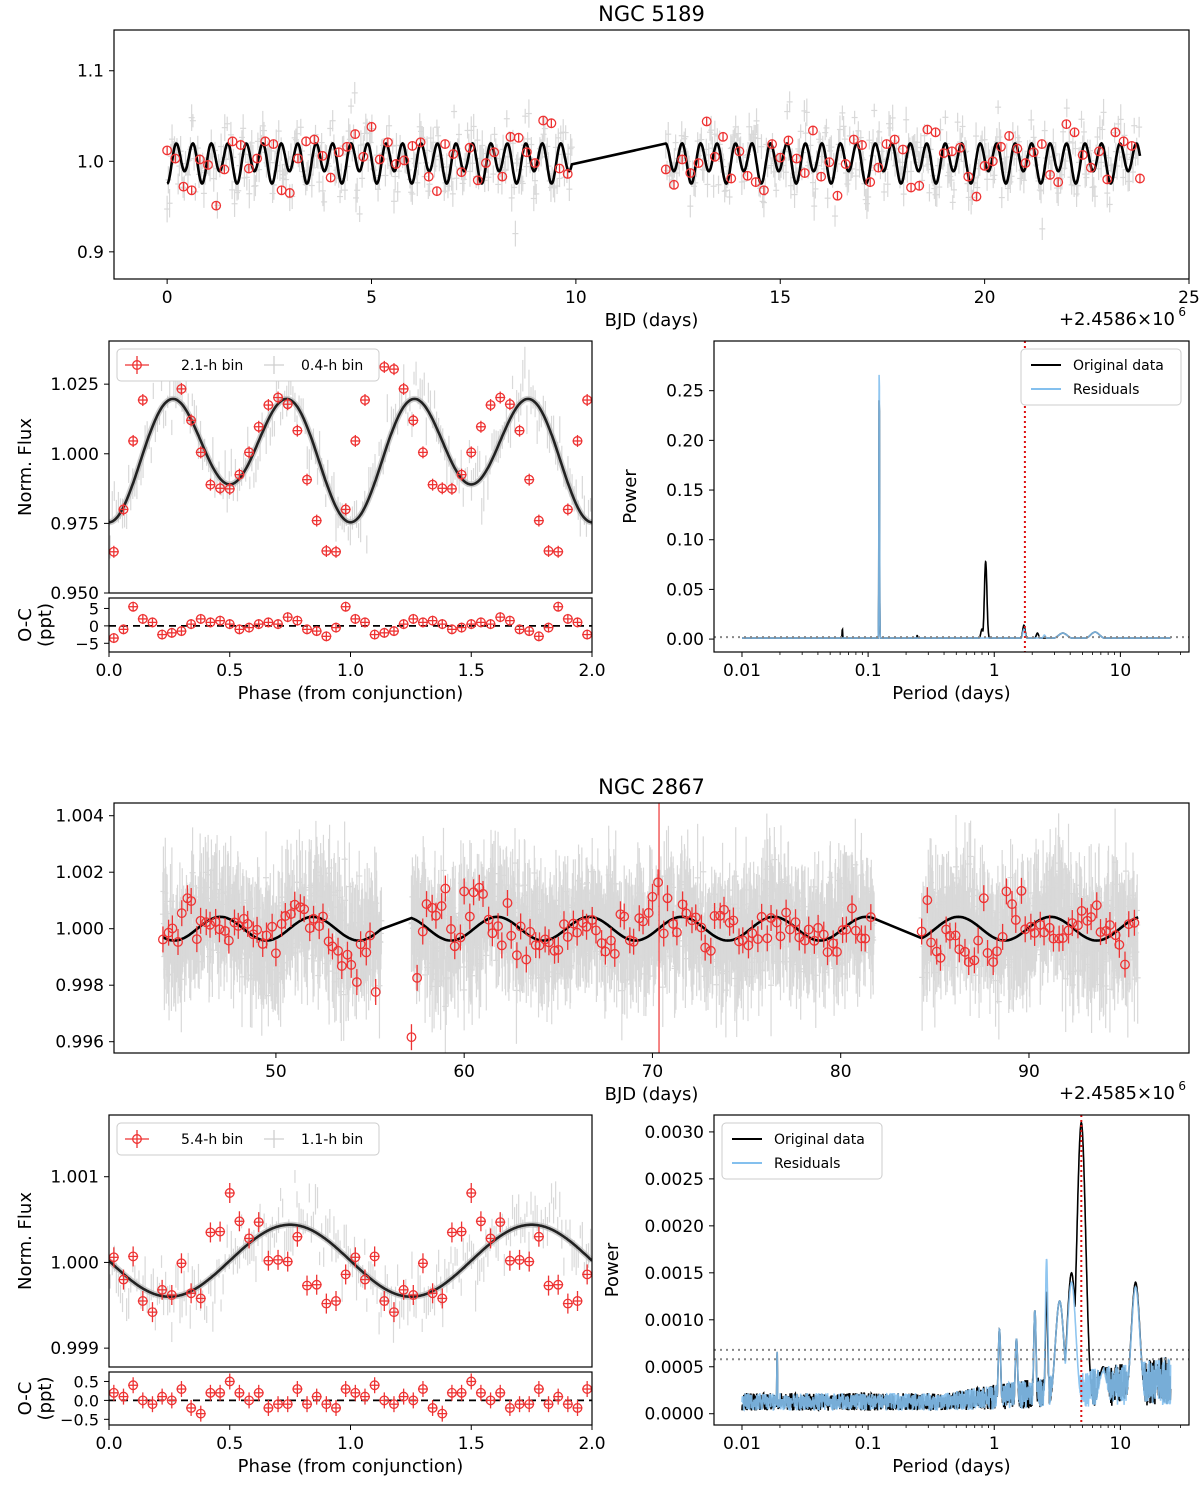 Image resolution: width=1200 pixels, height=1492 pixels. I want to click on y-axis-label: Norm. Flux, so click(25, 467).